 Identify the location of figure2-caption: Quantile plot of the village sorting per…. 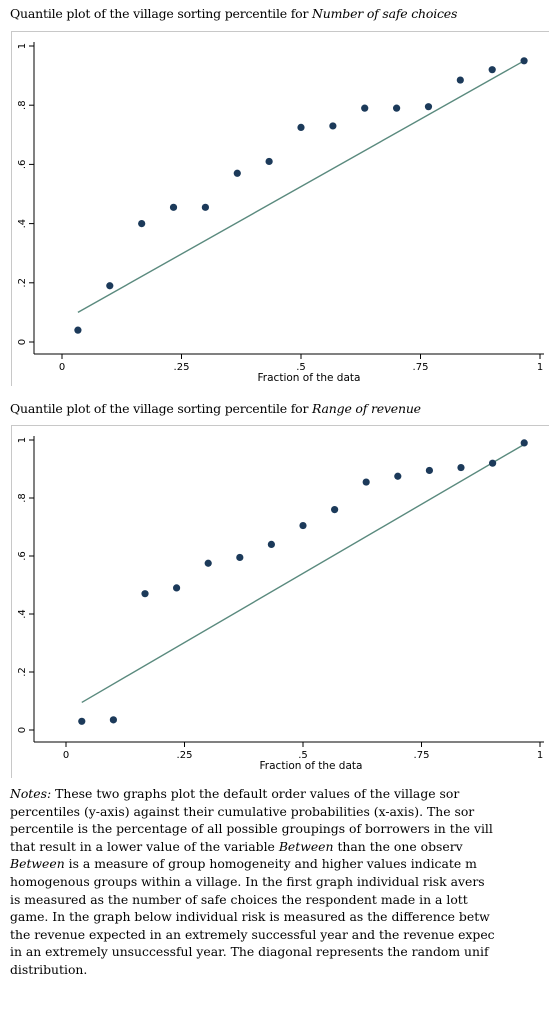
(215, 408).